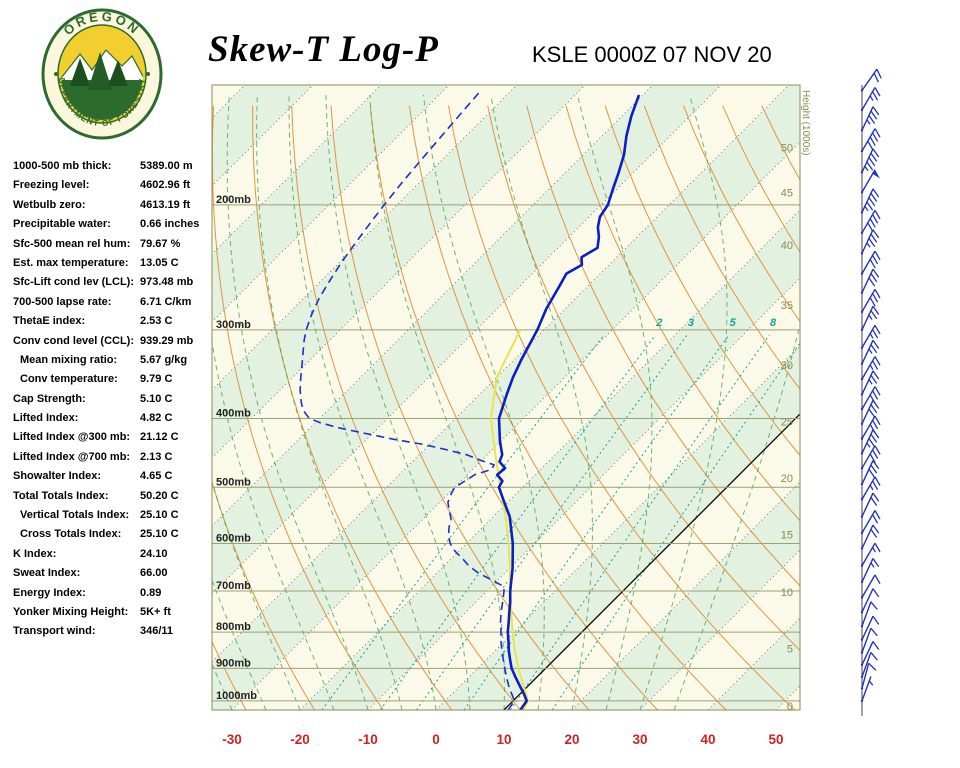 Image resolution: width=960 pixels, height=768 pixels. Describe the element at coordinates (154, 553) in the screenshot. I see `index-value: 24.10` at that location.